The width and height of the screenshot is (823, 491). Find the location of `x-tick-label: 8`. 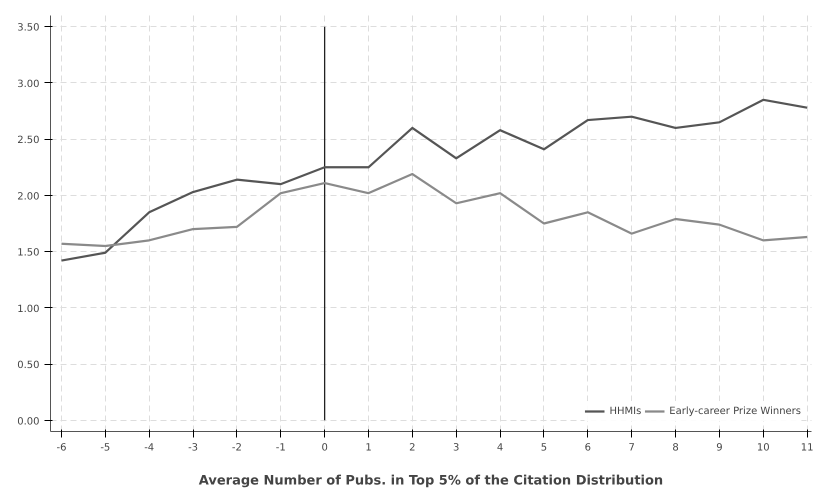

x-tick-label: 8 is located at coordinates (675, 448).